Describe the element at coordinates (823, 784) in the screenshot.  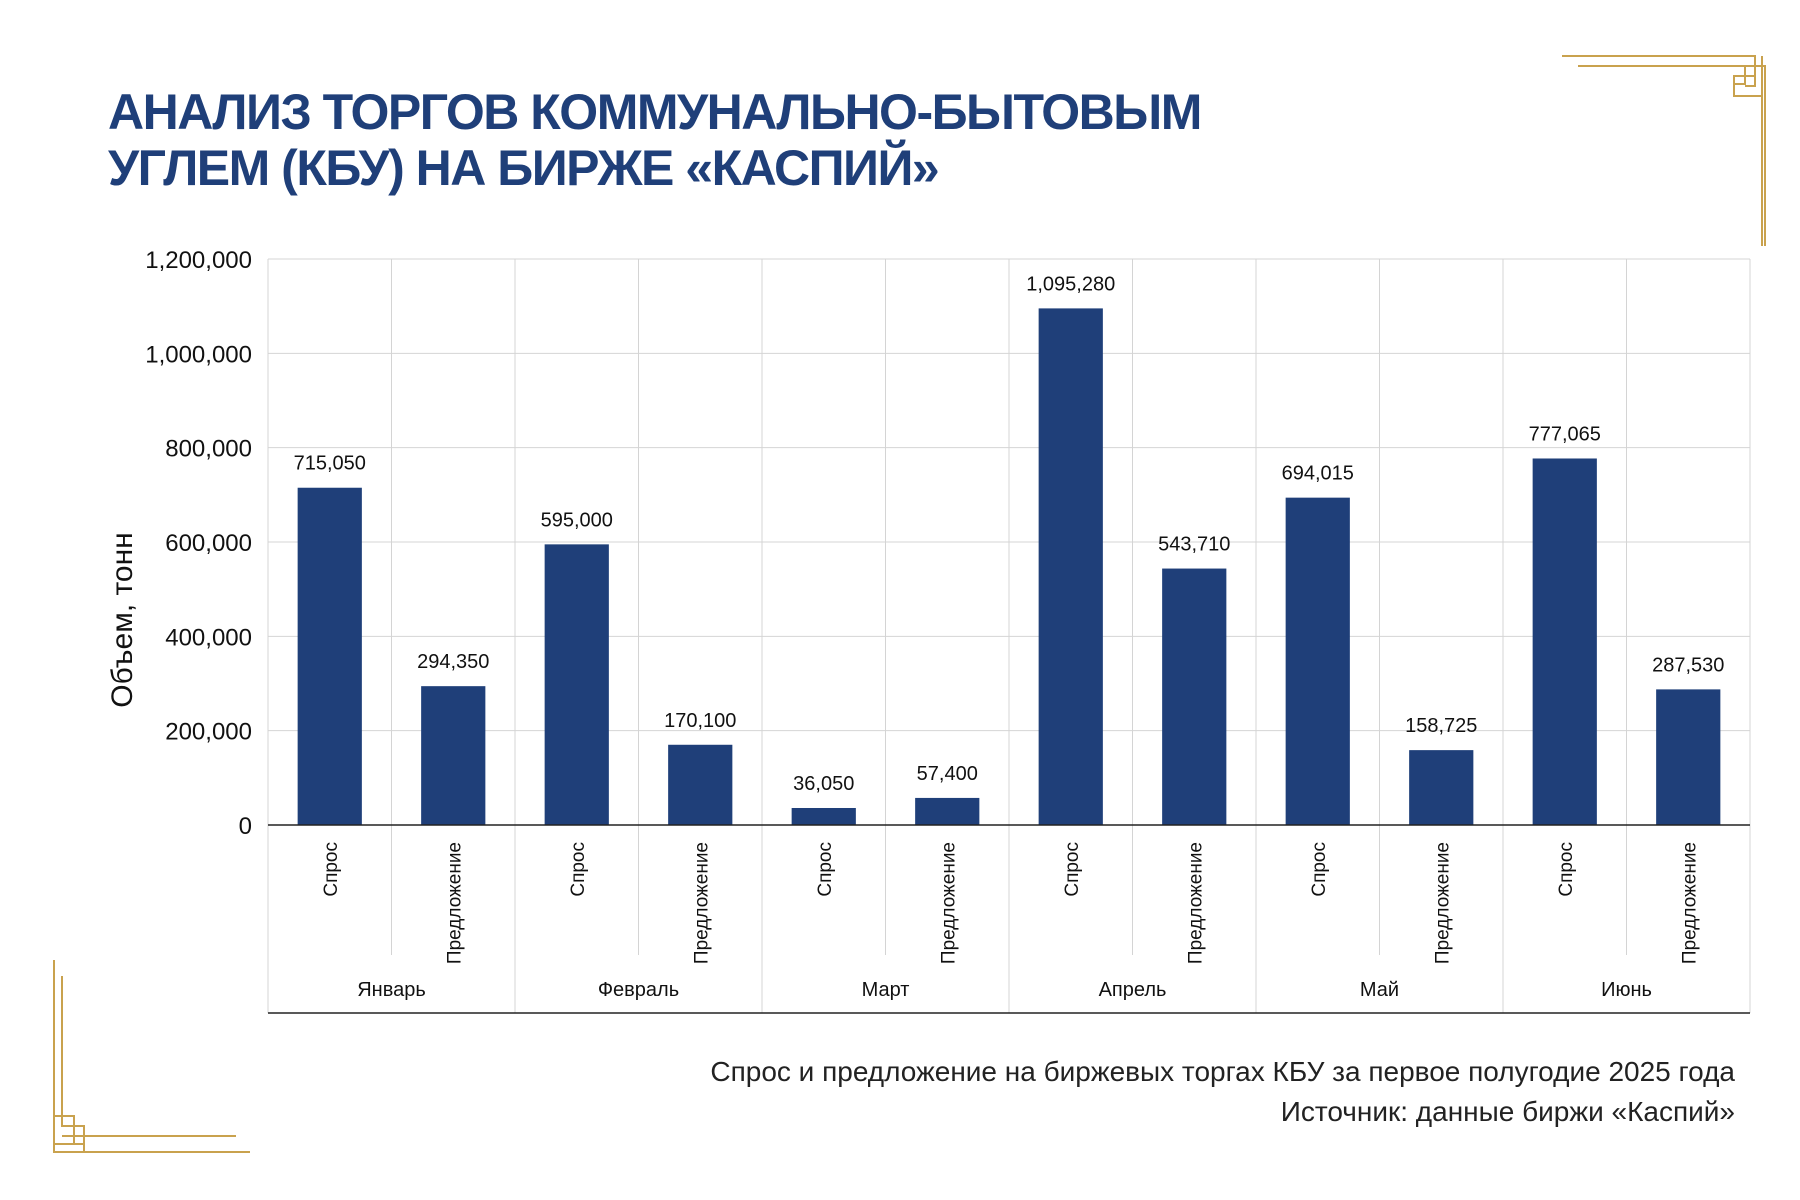
I see `data-label: 36,050` at that location.